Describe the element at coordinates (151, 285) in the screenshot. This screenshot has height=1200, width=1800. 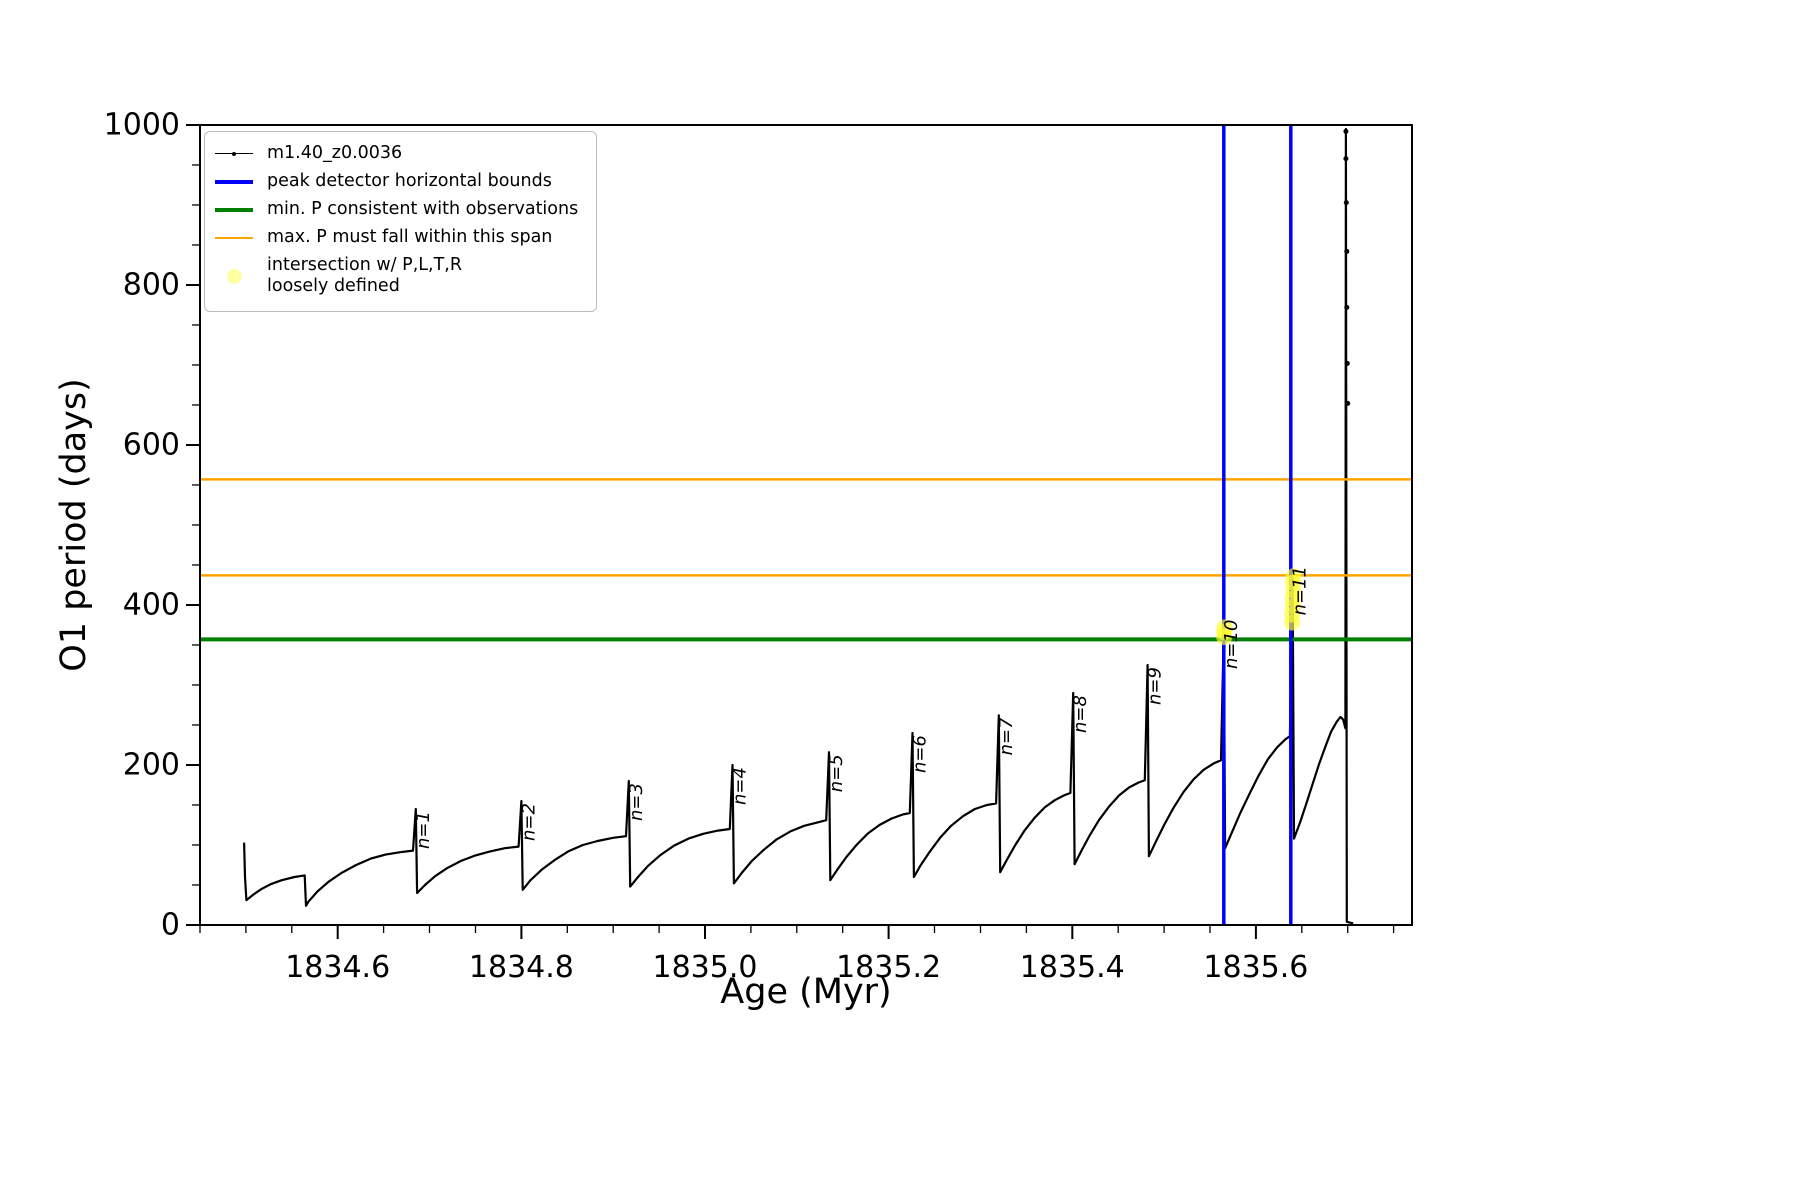
I see `y-tick-label: 800` at that location.